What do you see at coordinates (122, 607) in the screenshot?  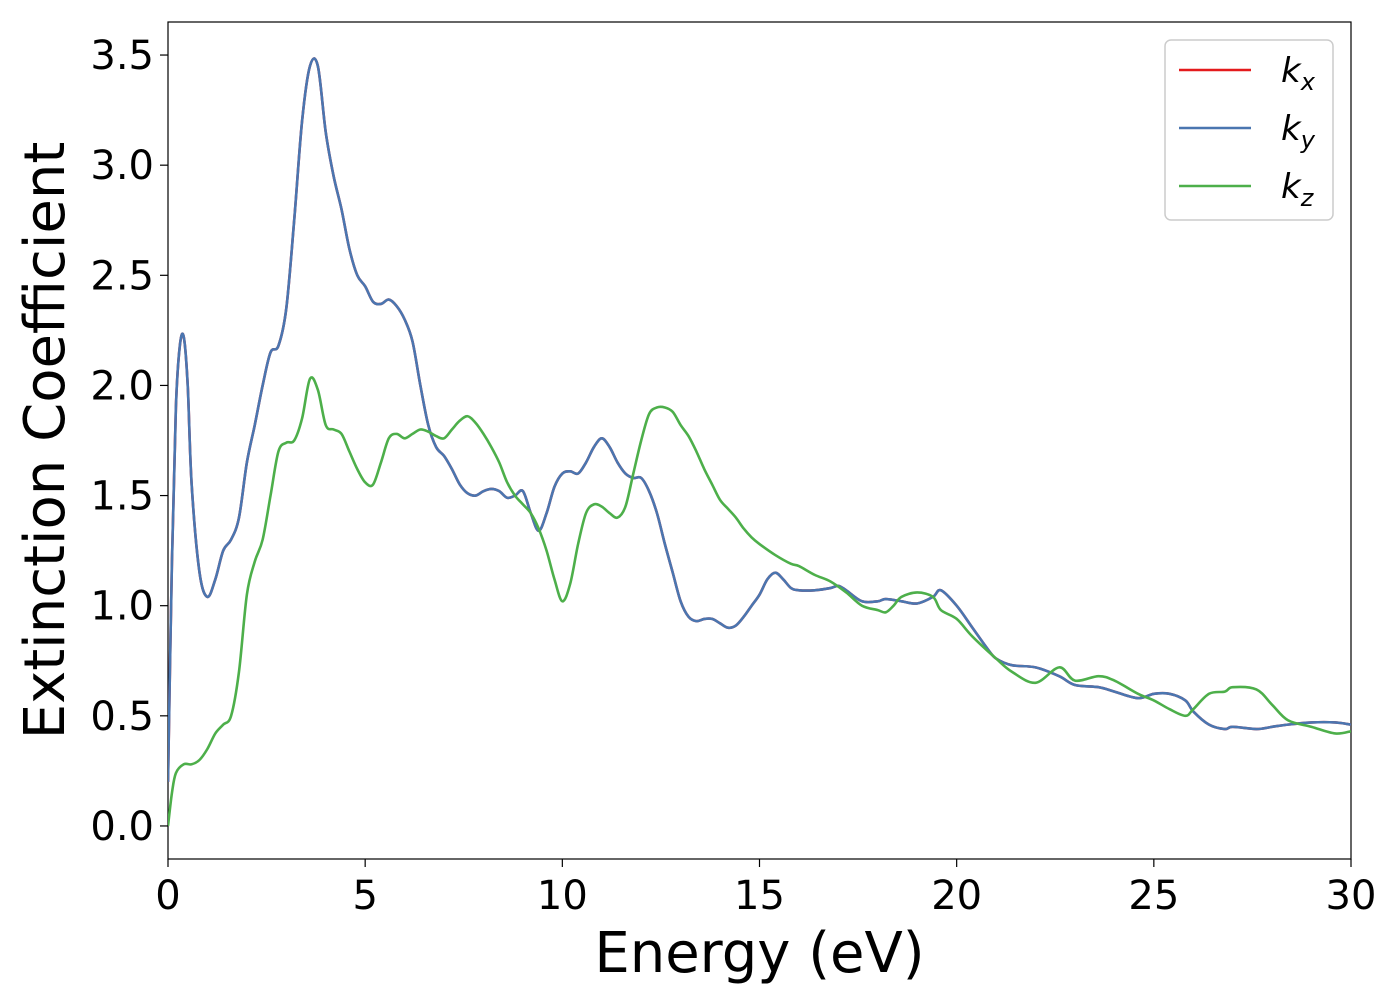 I see `y-tick-label: 1.0` at bounding box center [122, 607].